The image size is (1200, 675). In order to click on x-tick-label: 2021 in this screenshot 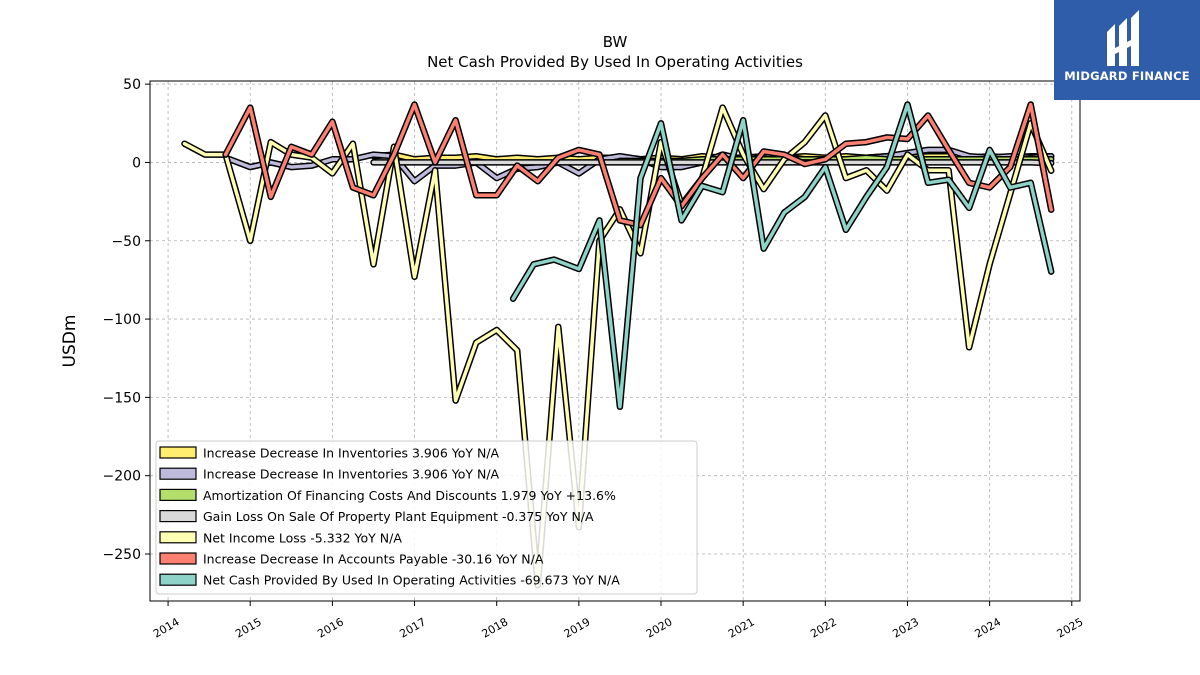, I will do `click(741, 627)`.